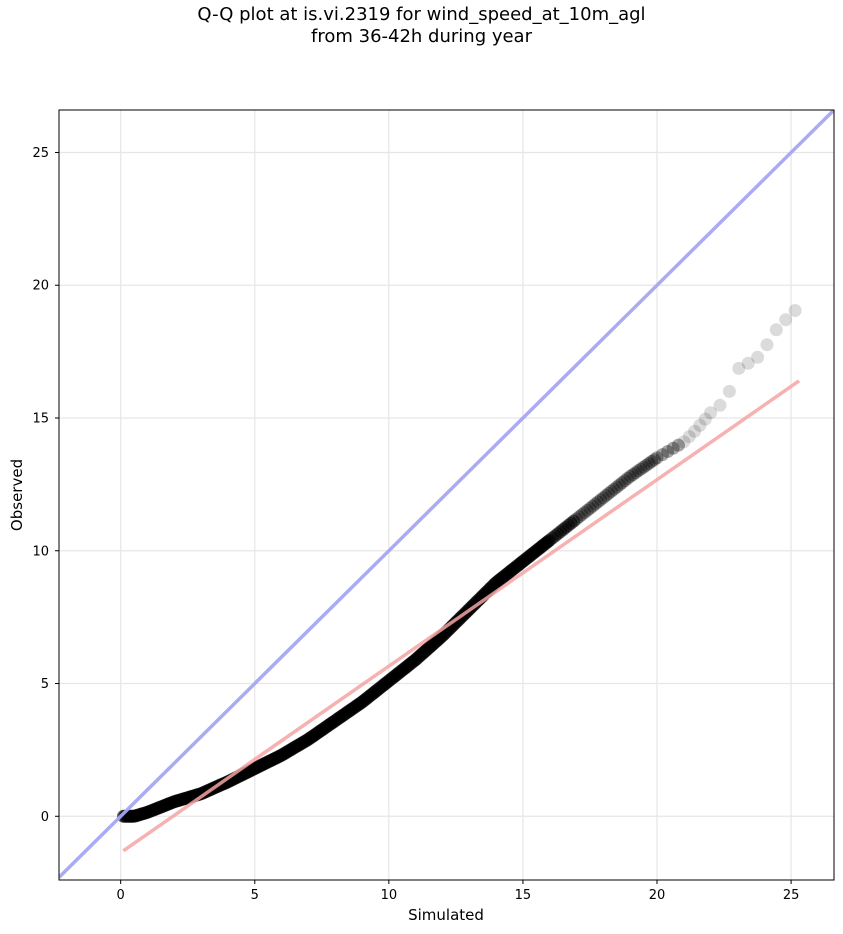 Image resolution: width=843 pixels, height=934 pixels. What do you see at coordinates (121, 895) in the screenshot?
I see `x-tick-label: 0` at bounding box center [121, 895].